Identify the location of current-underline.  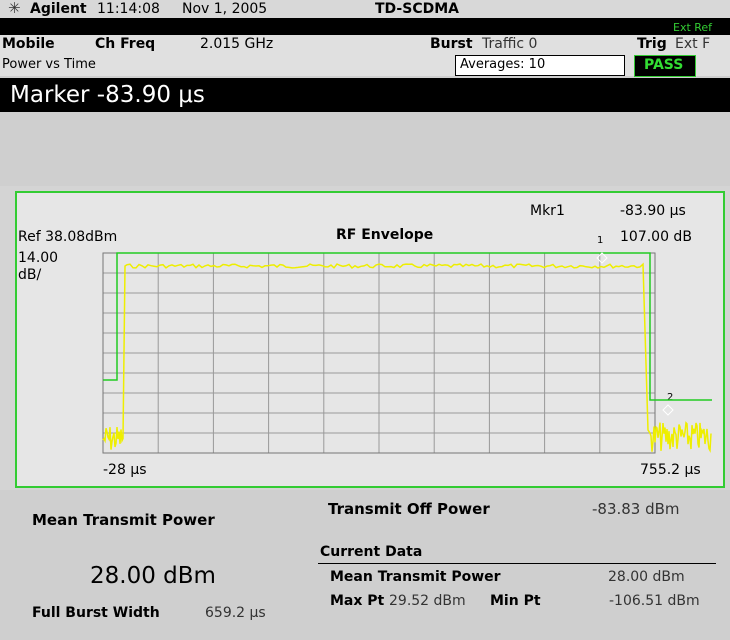
(517, 563).